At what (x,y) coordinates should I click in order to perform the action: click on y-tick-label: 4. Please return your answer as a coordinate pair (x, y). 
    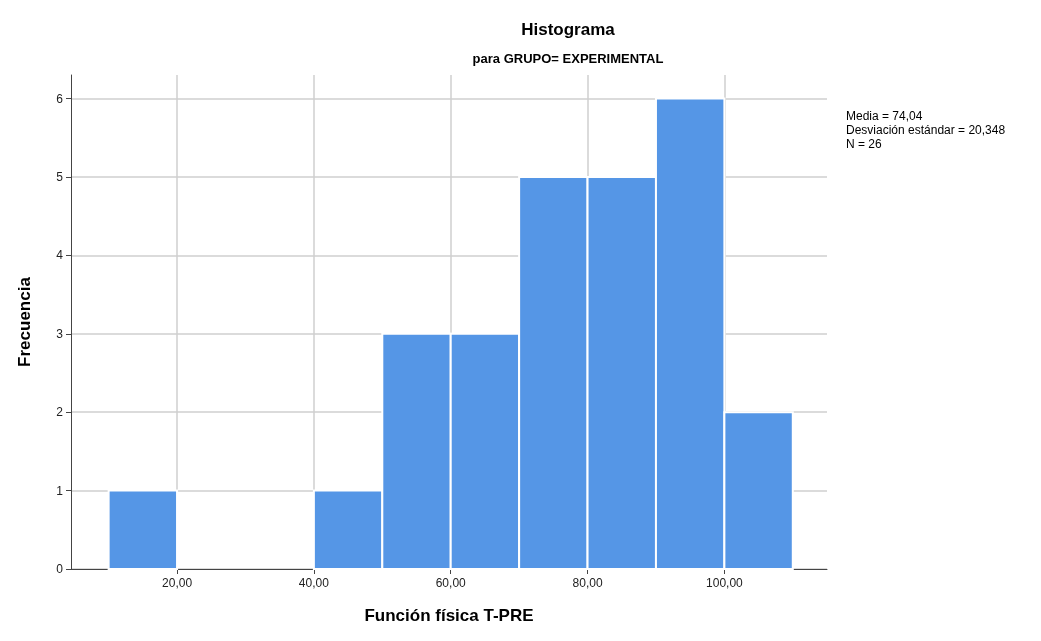
    Looking at the image, I should click on (60, 255).